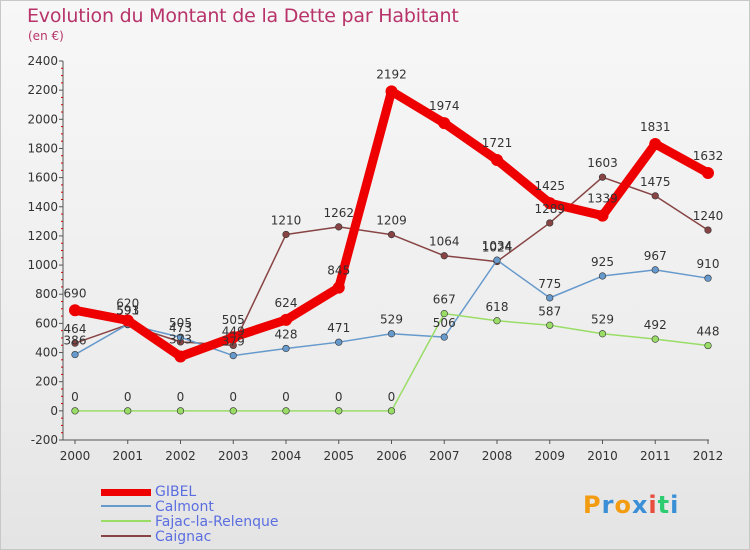 The height and width of the screenshot is (550, 750). Describe the element at coordinates (602, 199) in the screenshot. I see `data-label-gibel: 1339` at that location.